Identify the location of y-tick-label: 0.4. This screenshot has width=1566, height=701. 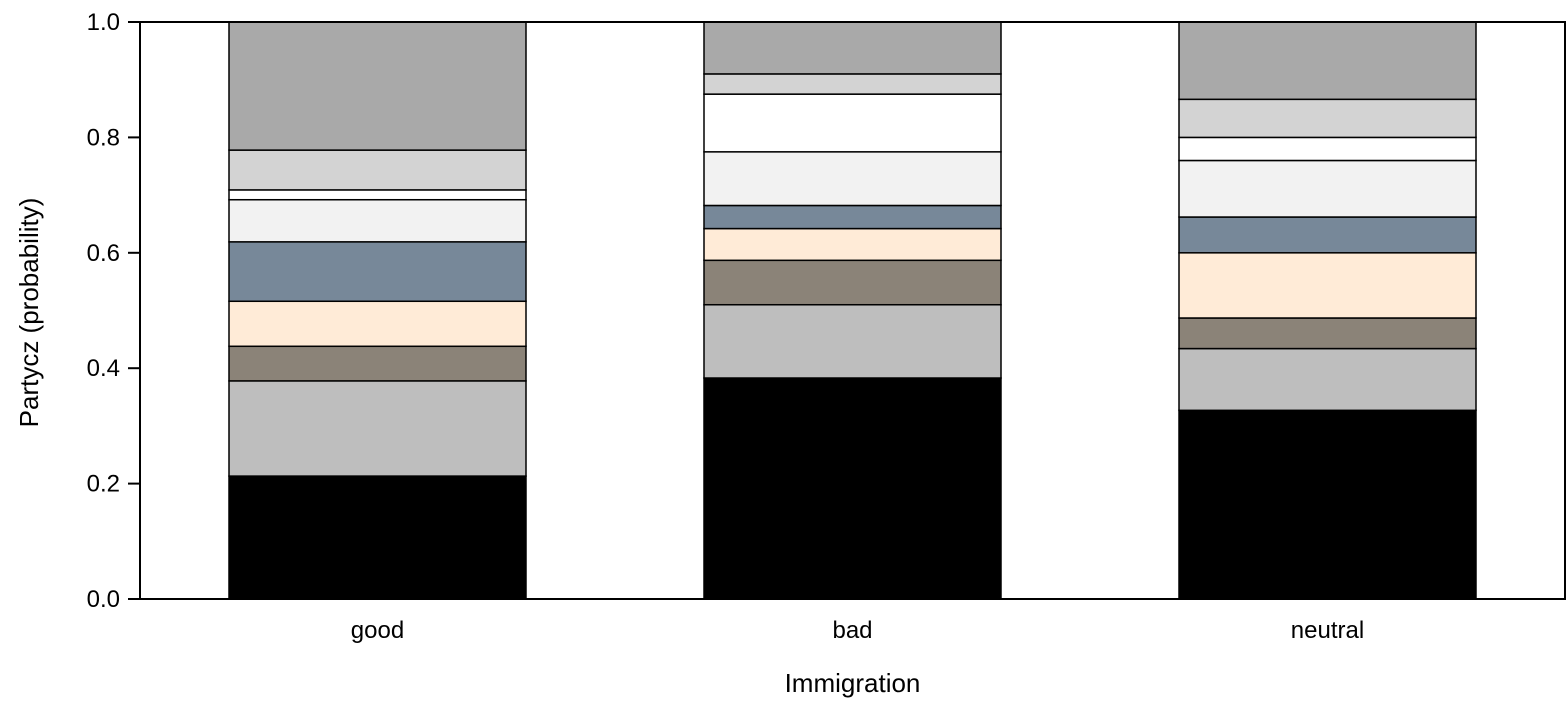
(103, 368).